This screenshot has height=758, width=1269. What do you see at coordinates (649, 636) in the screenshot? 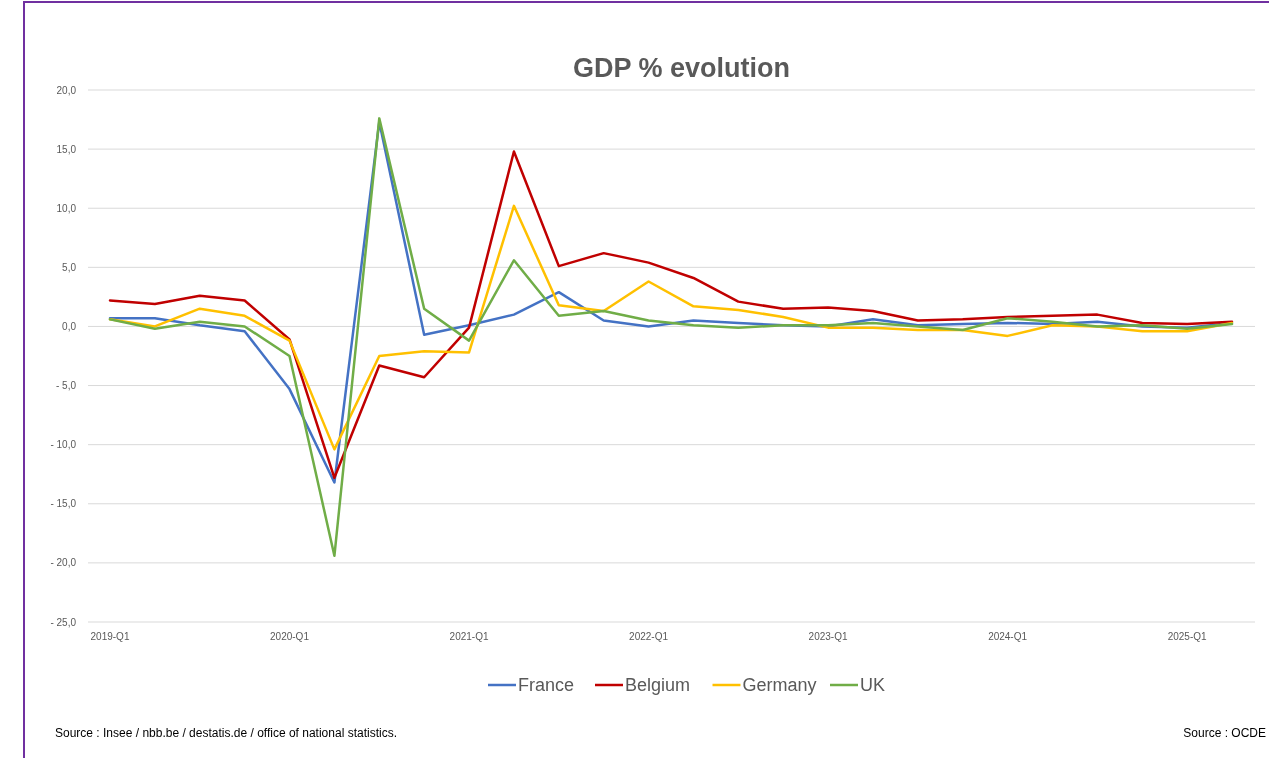
I see `x-tick-label: 2022-Q1` at bounding box center [649, 636].